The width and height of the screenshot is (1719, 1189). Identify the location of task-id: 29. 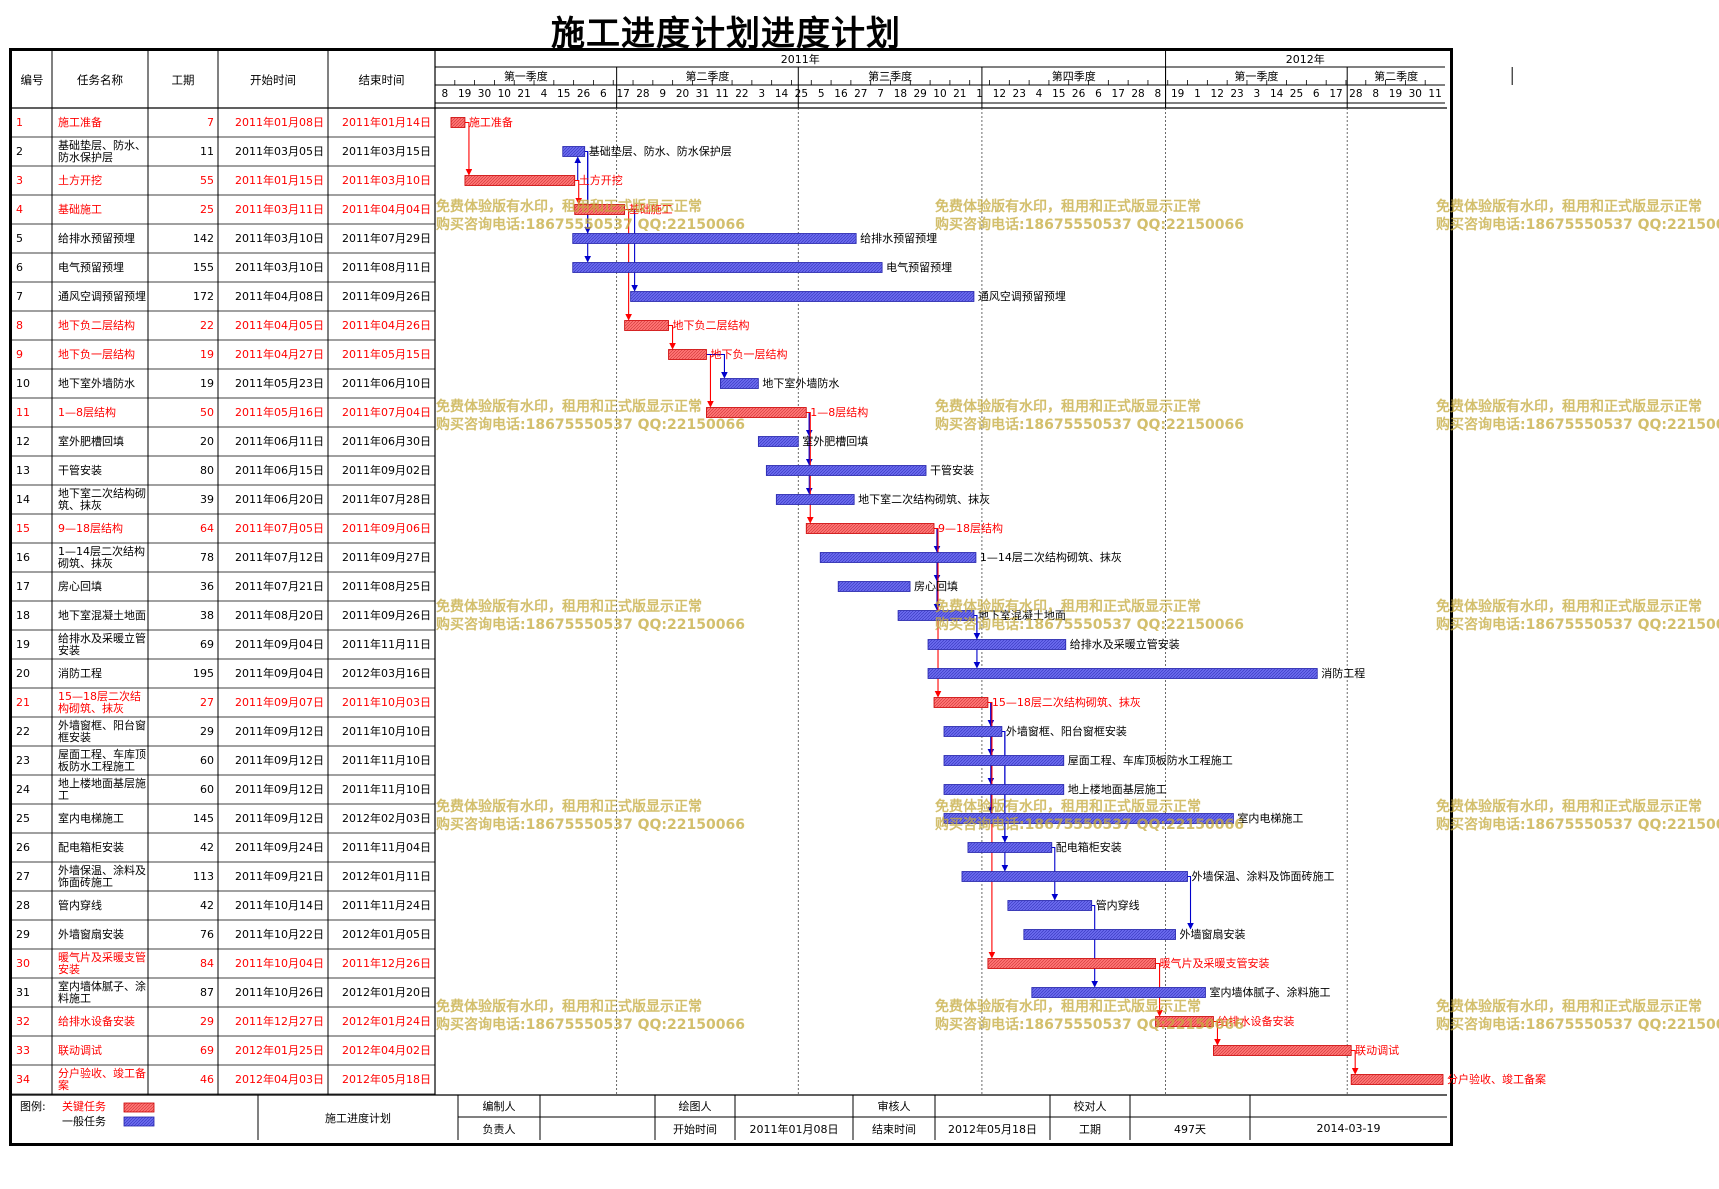
(23, 934).